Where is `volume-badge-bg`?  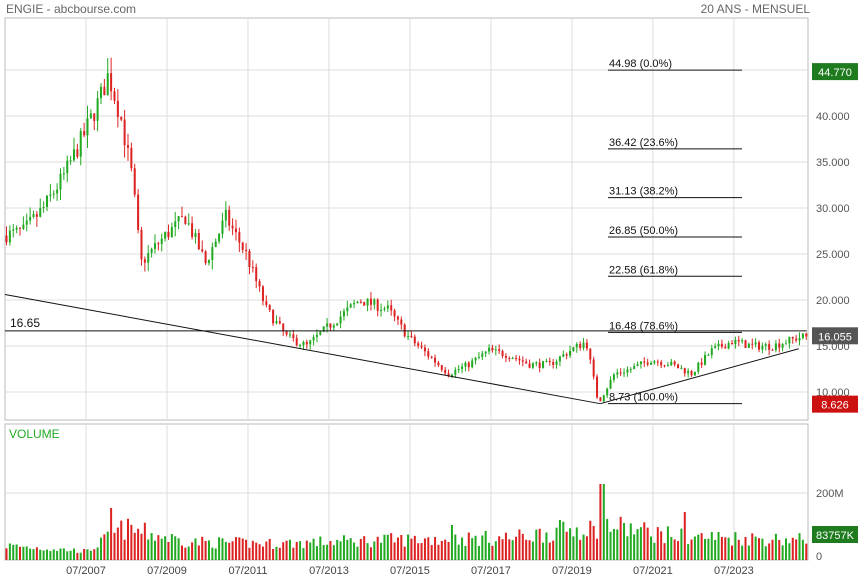
volume-badge-bg is located at coordinates (835, 534).